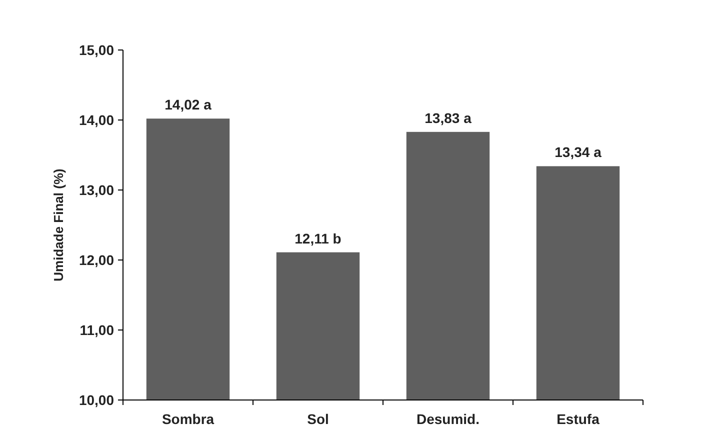 The image size is (709, 448). I want to click on x-tick-label: Sol, so click(318, 419).